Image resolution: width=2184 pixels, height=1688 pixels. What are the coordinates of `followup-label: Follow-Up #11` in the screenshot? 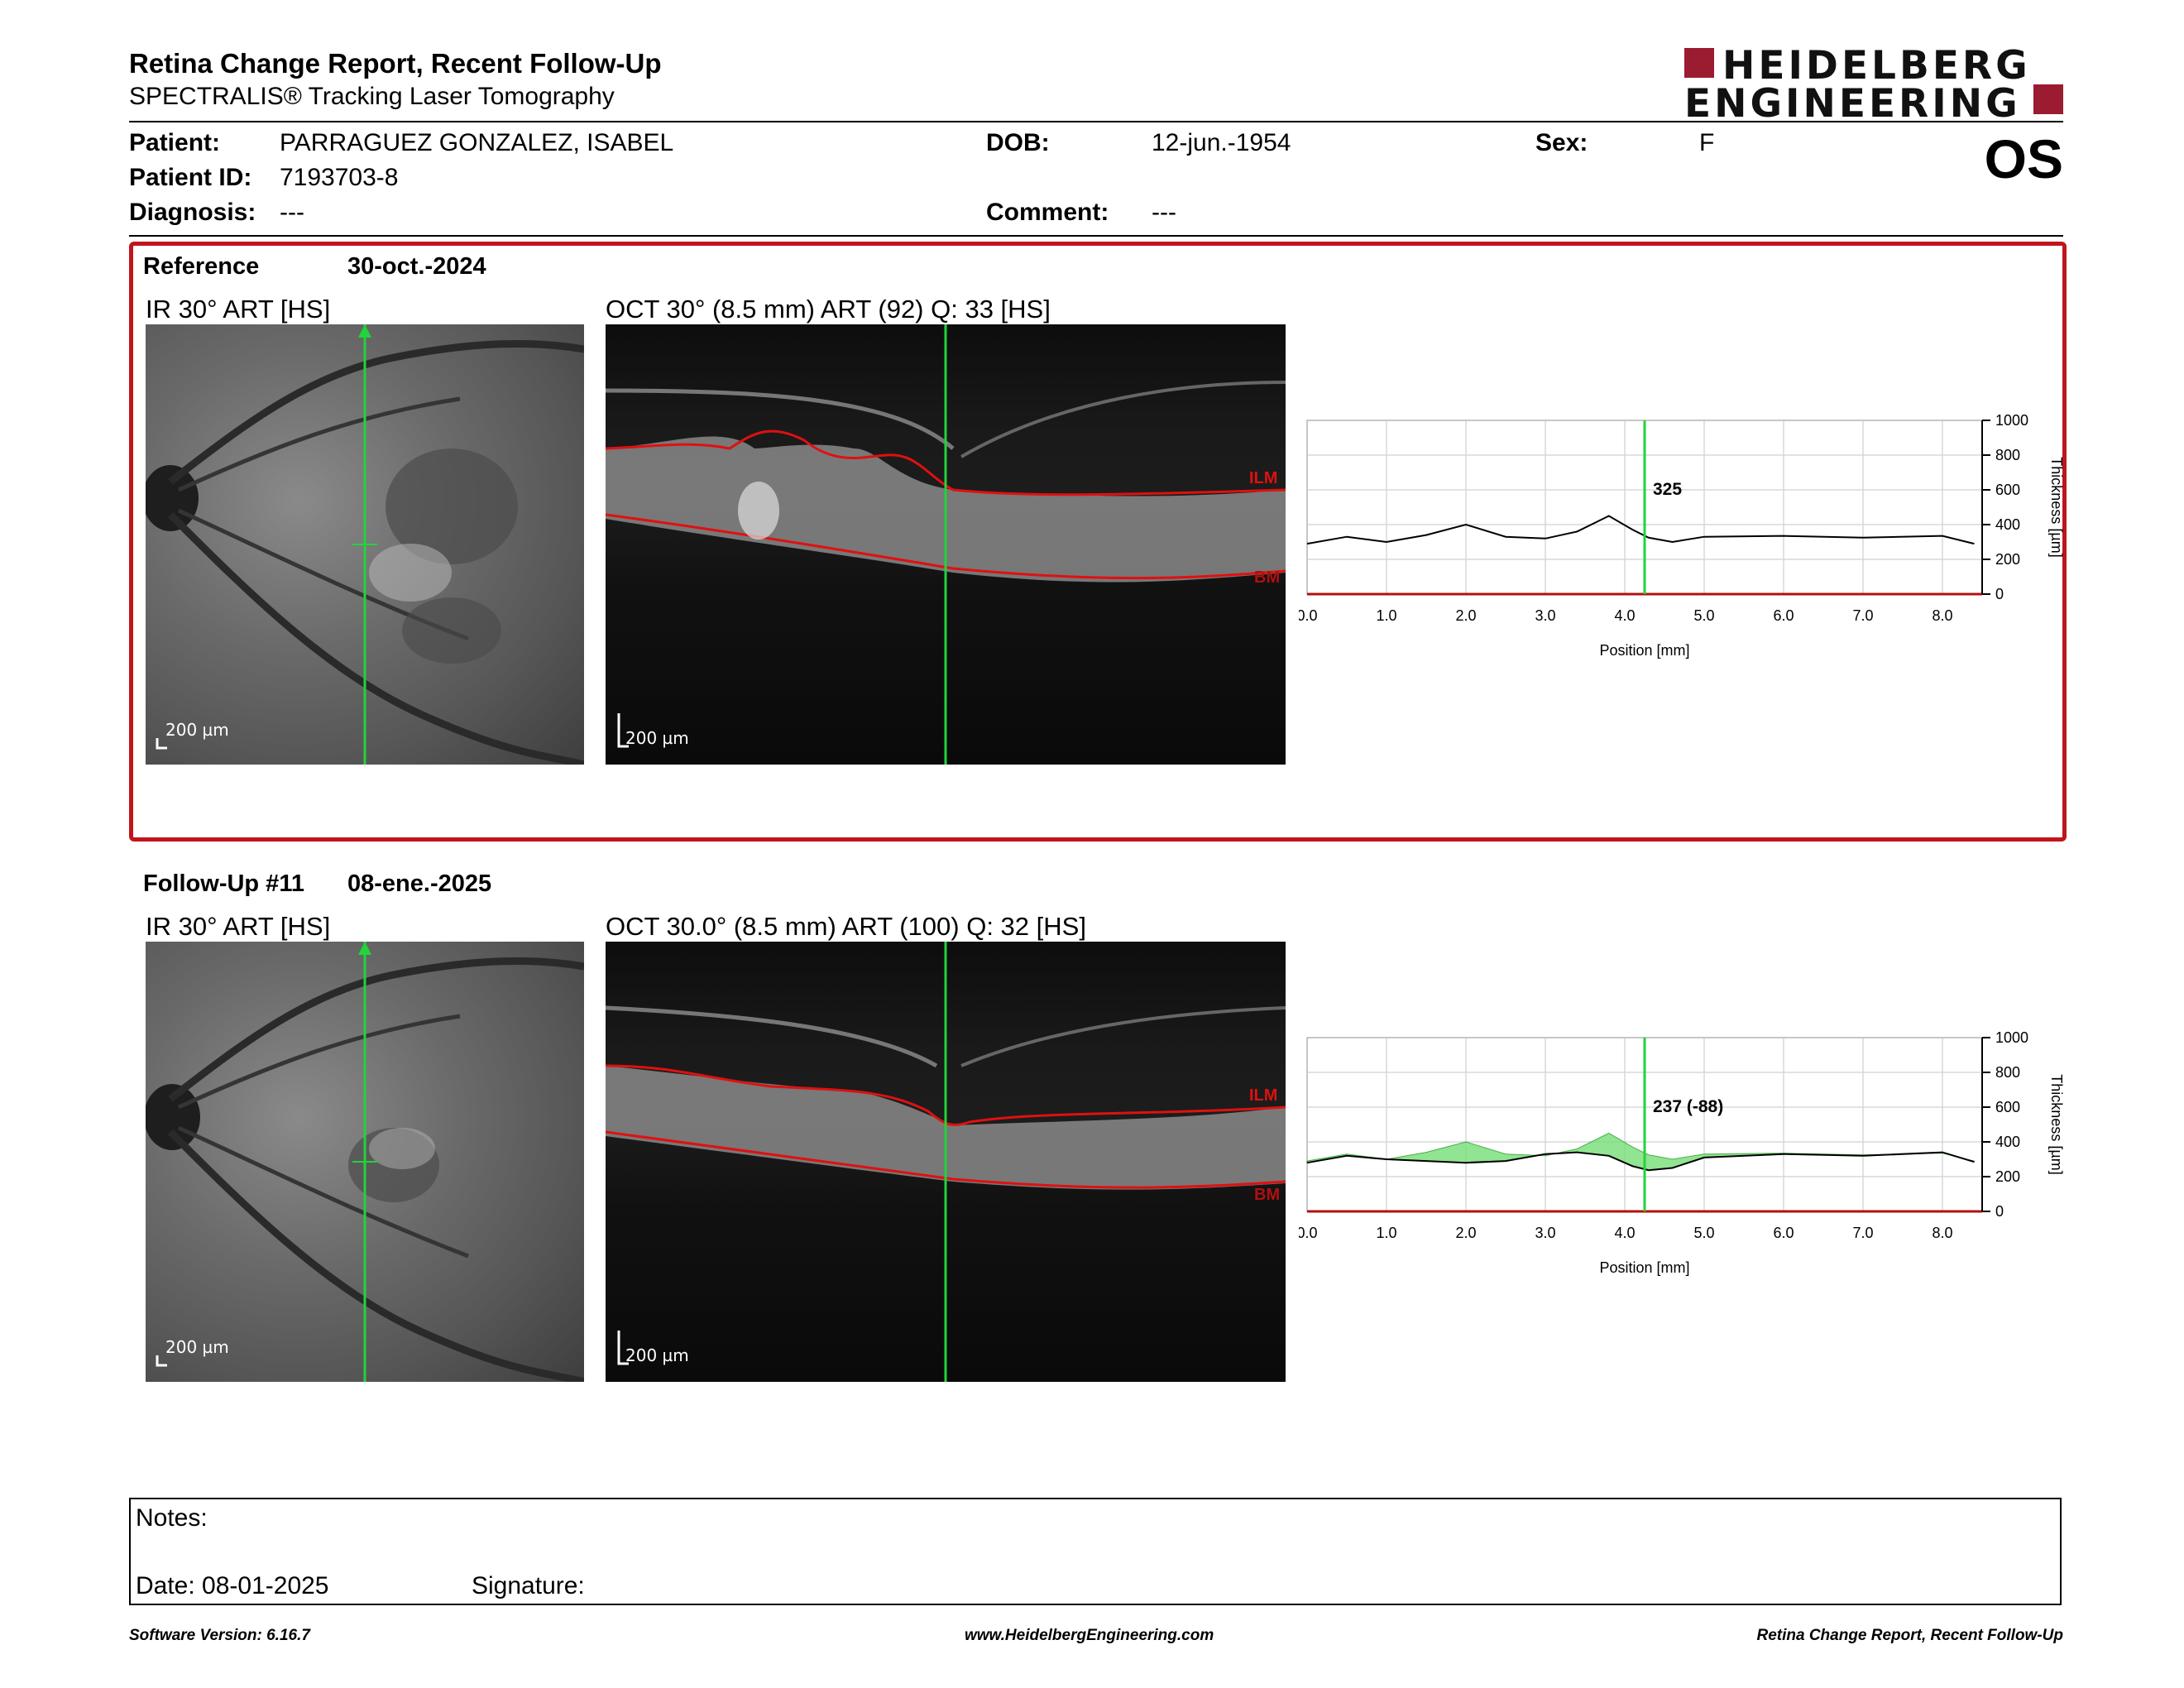 It's located at (223, 883).